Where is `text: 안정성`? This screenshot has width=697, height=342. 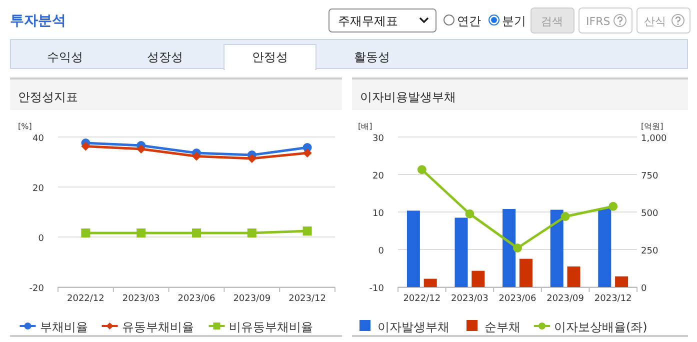
text: 안정성 is located at coordinates (270, 57).